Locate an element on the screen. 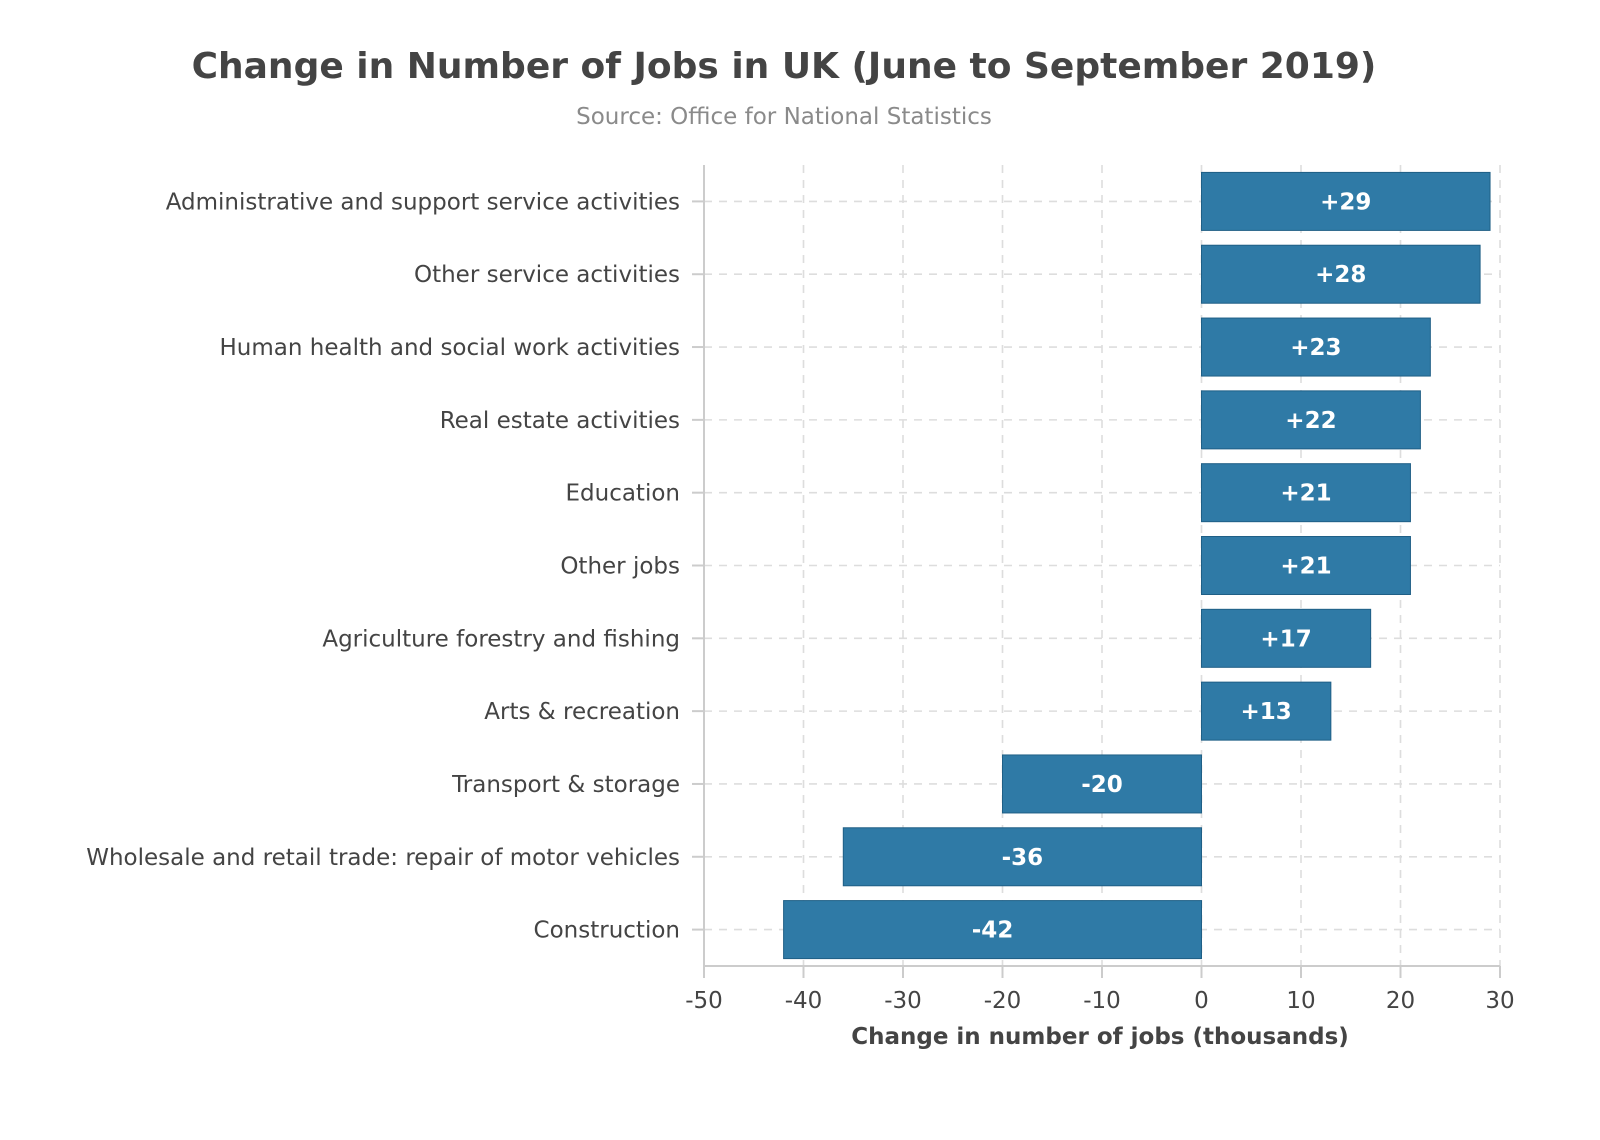 This screenshot has width=1600, height=1140. x-tick-label: -20 is located at coordinates (1003, 1001).